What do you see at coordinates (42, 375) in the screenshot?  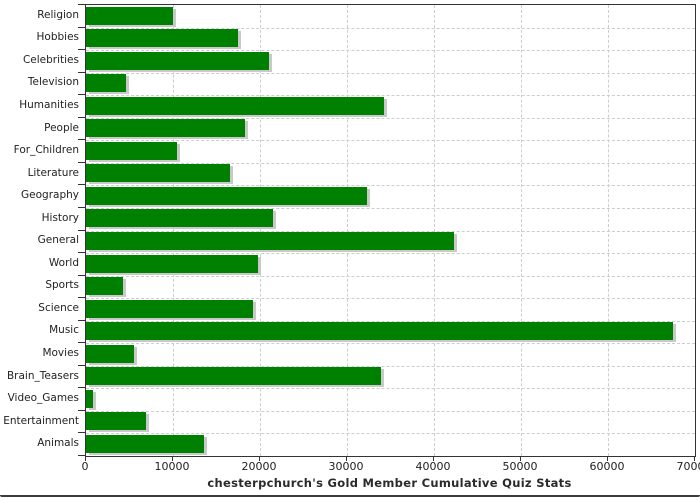 I see `y-axis-label: Brain_Teasers` at bounding box center [42, 375].